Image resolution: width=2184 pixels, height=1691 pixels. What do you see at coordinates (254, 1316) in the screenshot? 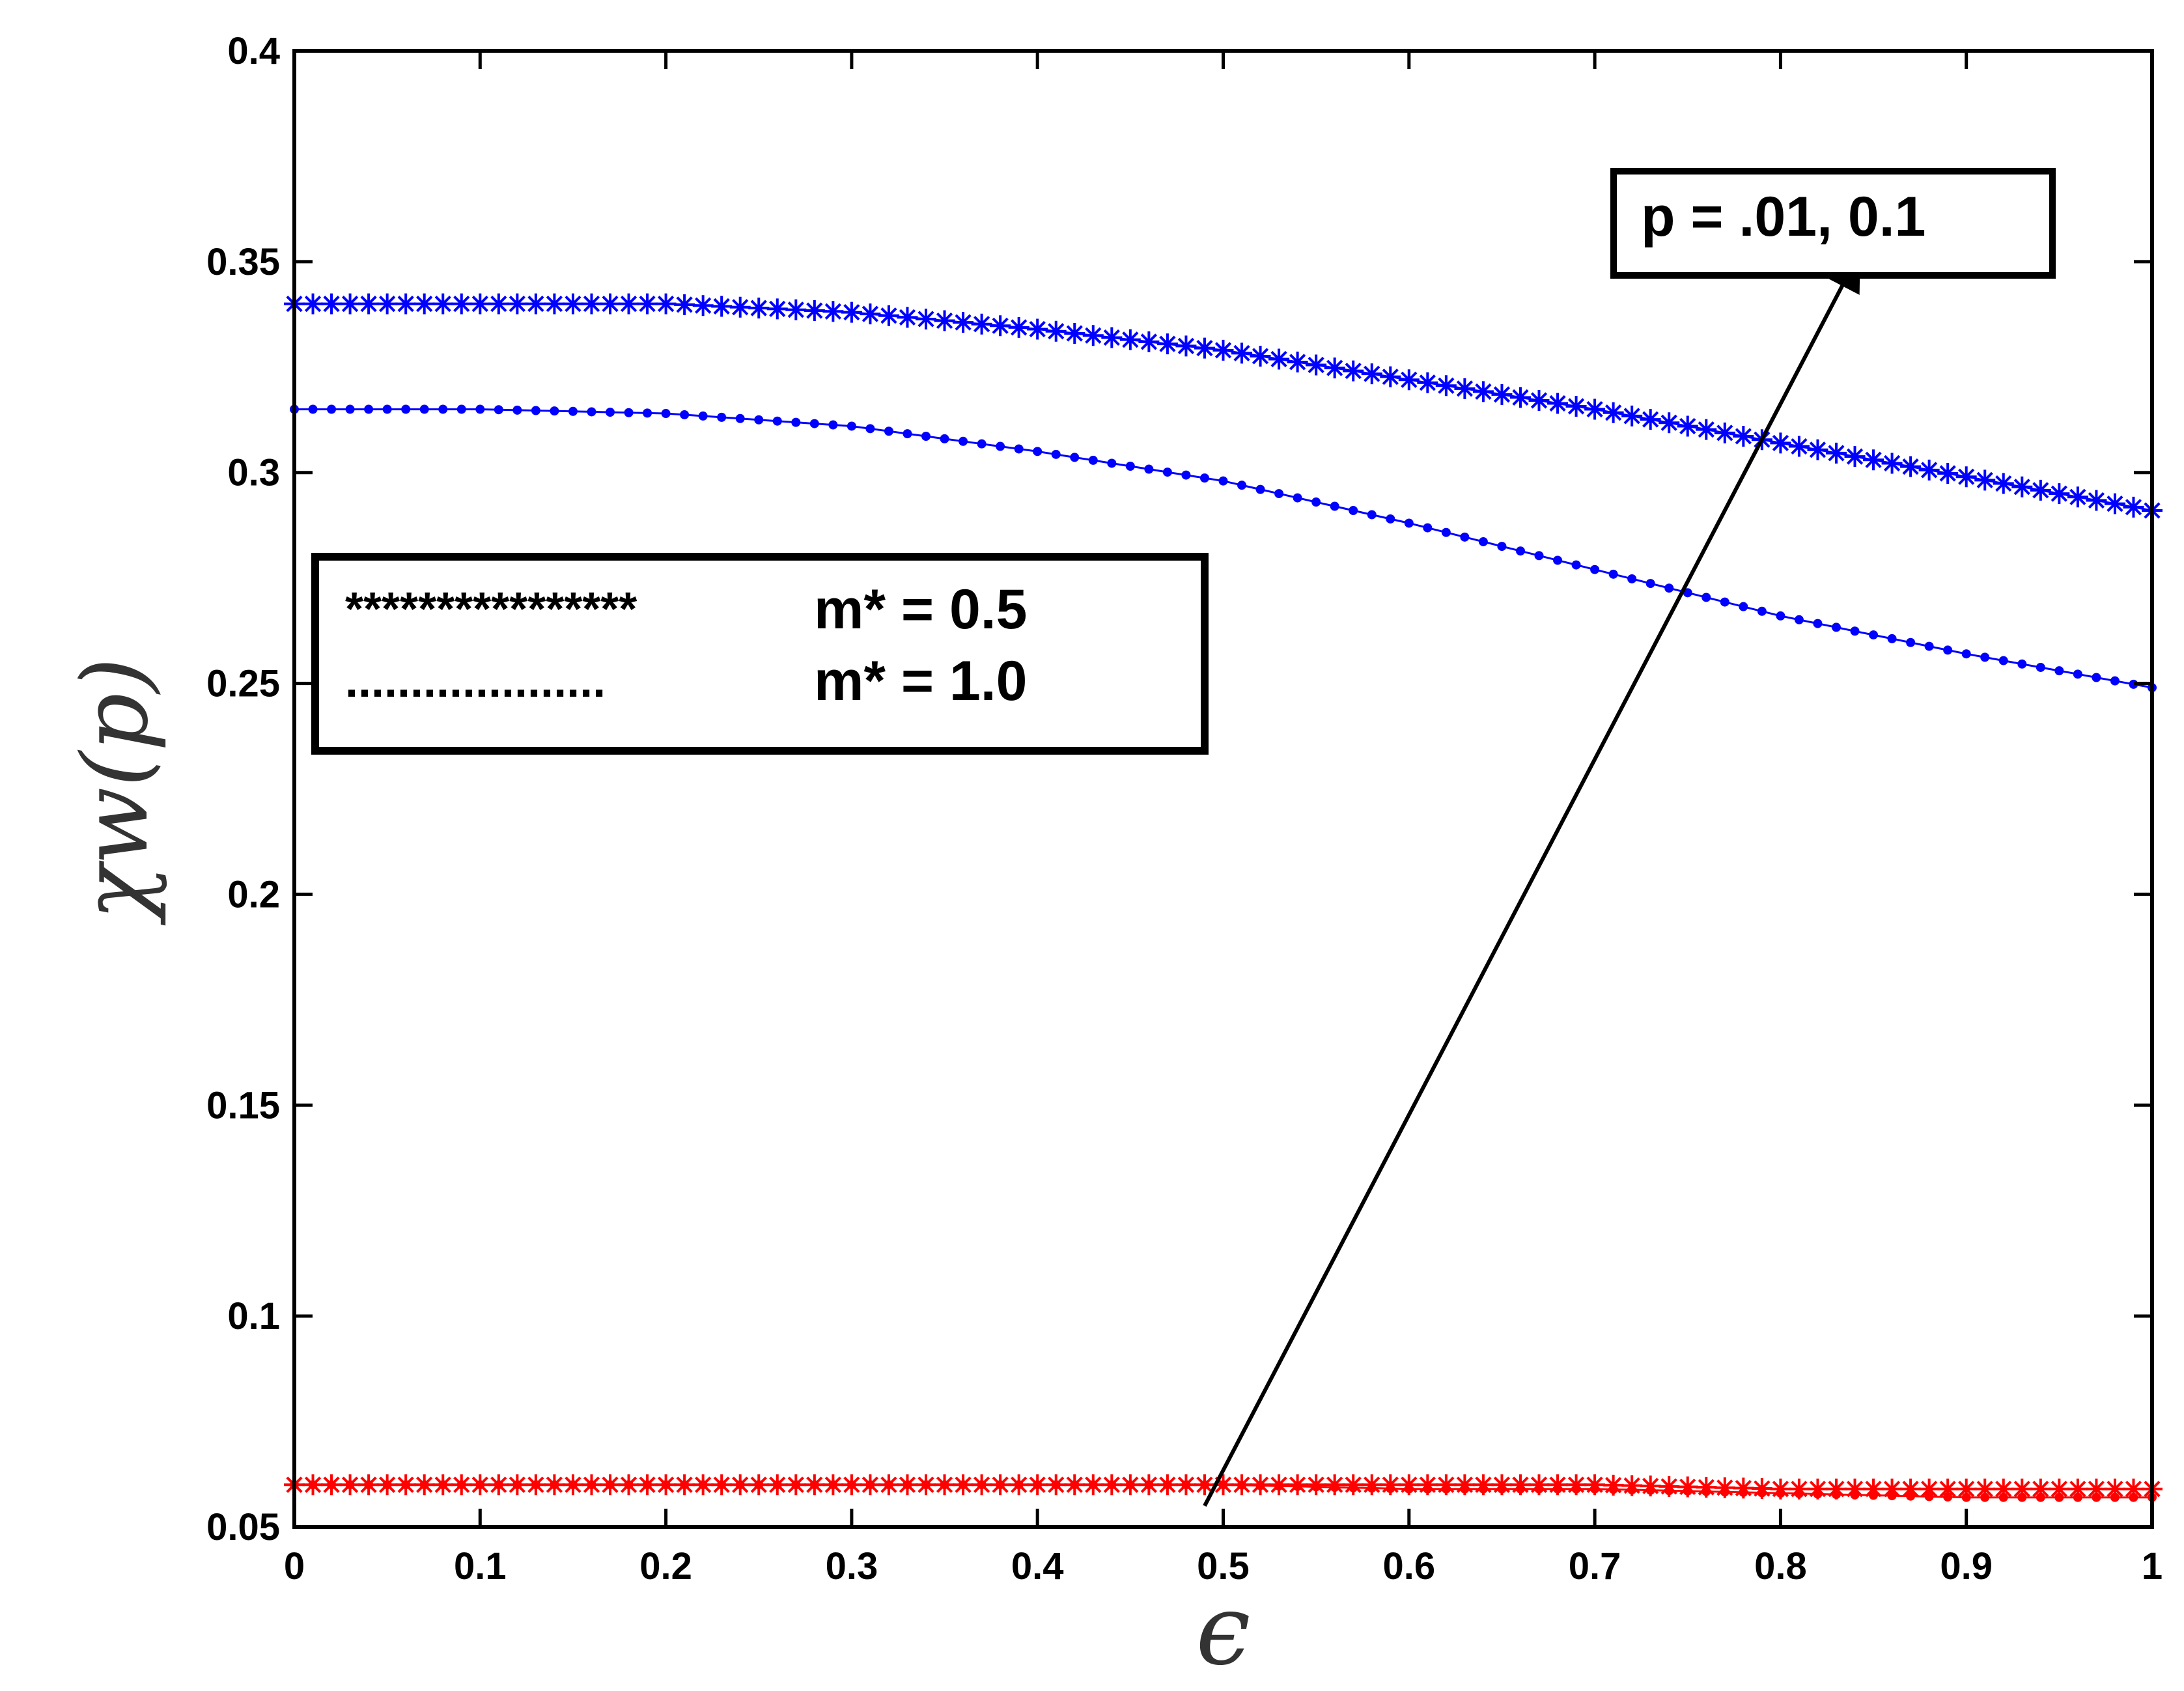
I see `y-tick-label: 0.1` at bounding box center [254, 1316].